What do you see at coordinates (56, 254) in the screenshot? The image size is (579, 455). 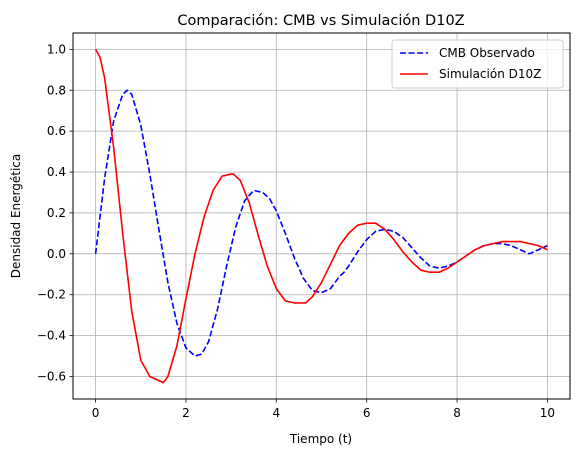 I see `y-tick-label: 0.0` at bounding box center [56, 254].